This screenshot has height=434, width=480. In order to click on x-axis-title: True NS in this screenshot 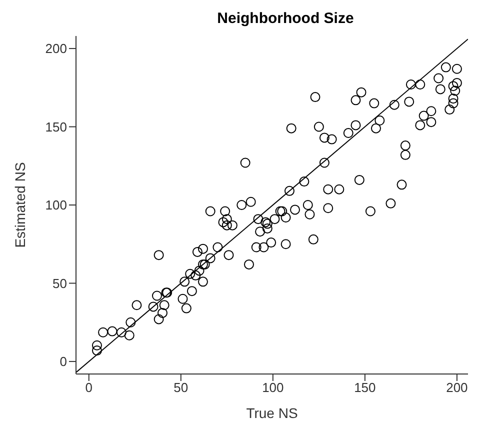, I will do `click(272, 413)`.